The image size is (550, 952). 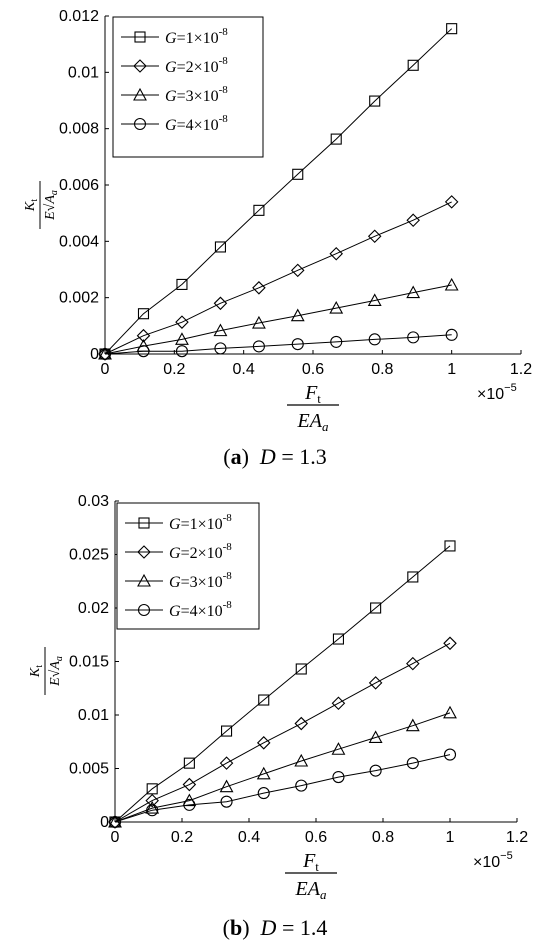 What do you see at coordinates (200, 609) in the screenshot?
I see `chart-b-legend-label: G=4×10-8` at bounding box center [200, 609].